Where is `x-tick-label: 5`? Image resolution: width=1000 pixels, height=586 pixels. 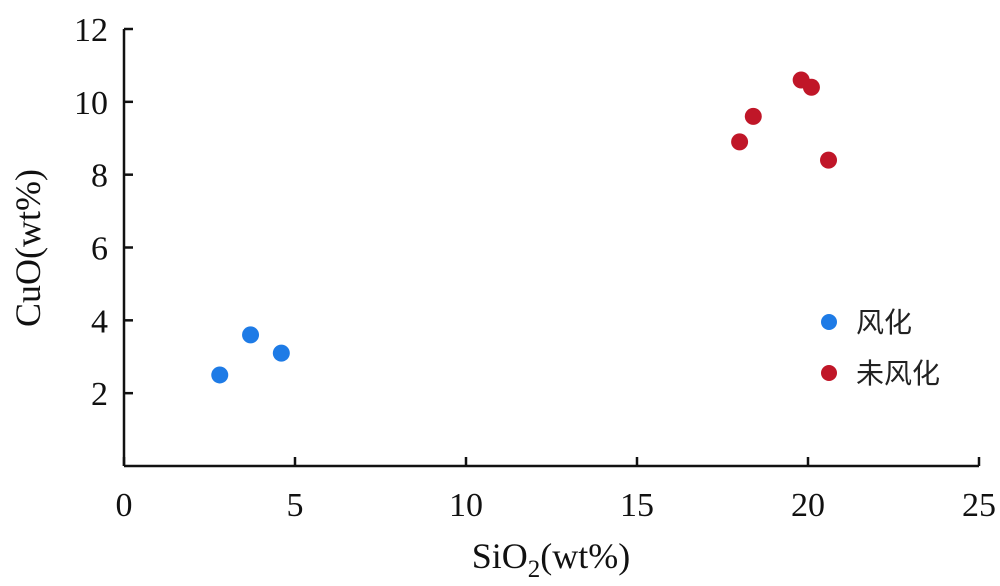 x-tick-label: 5 is located at coordinates (295, 505).